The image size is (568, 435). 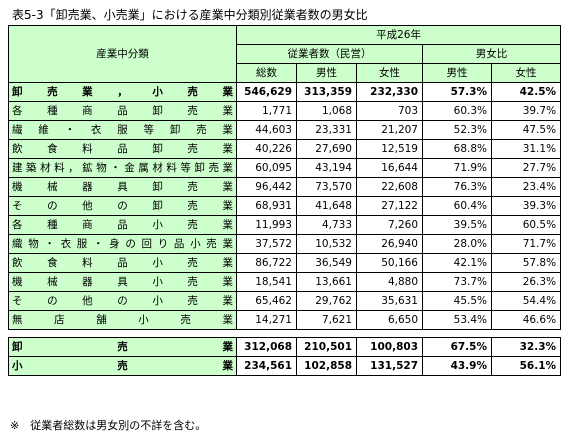 What do you see at coordinates (266, 320) in the screenshot?
I see `total-cell: 14,271` at bounding box center [266, 320].